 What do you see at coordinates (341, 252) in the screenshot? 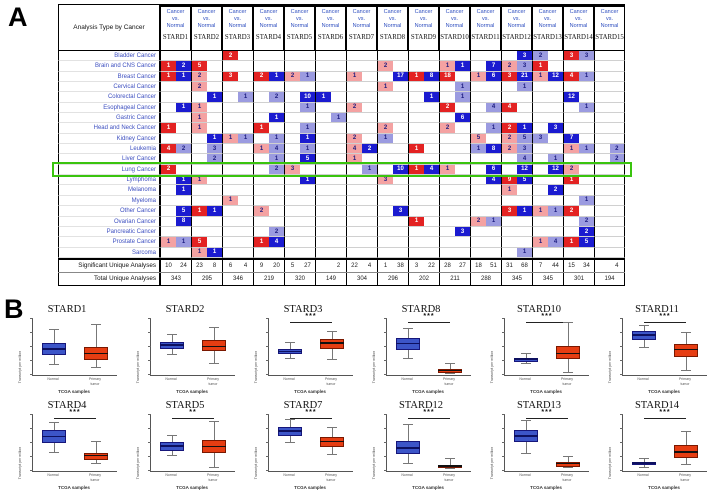
I see `table-row: Sarcoma 1 1 1` at bounding box center [341, 252].